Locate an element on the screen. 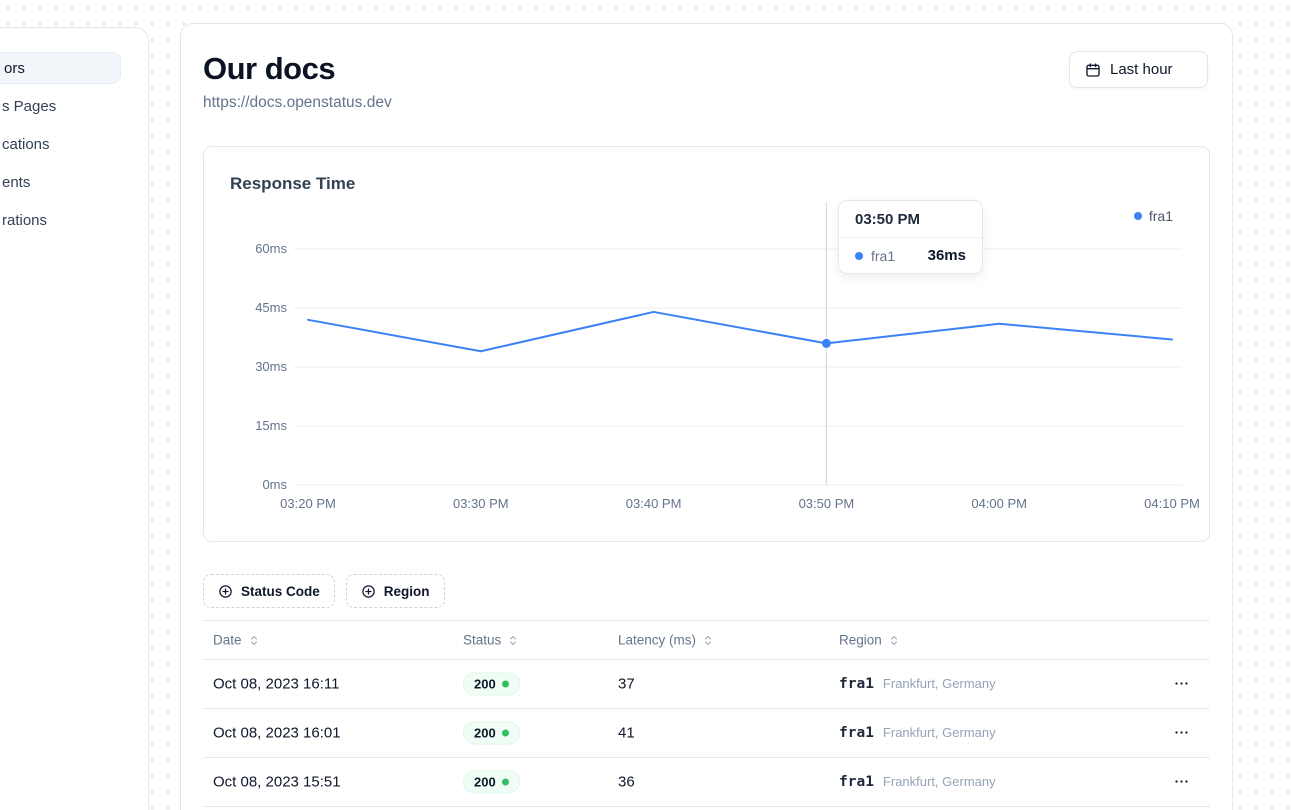  column-header-region: Region is located at coordinates (869, 640).